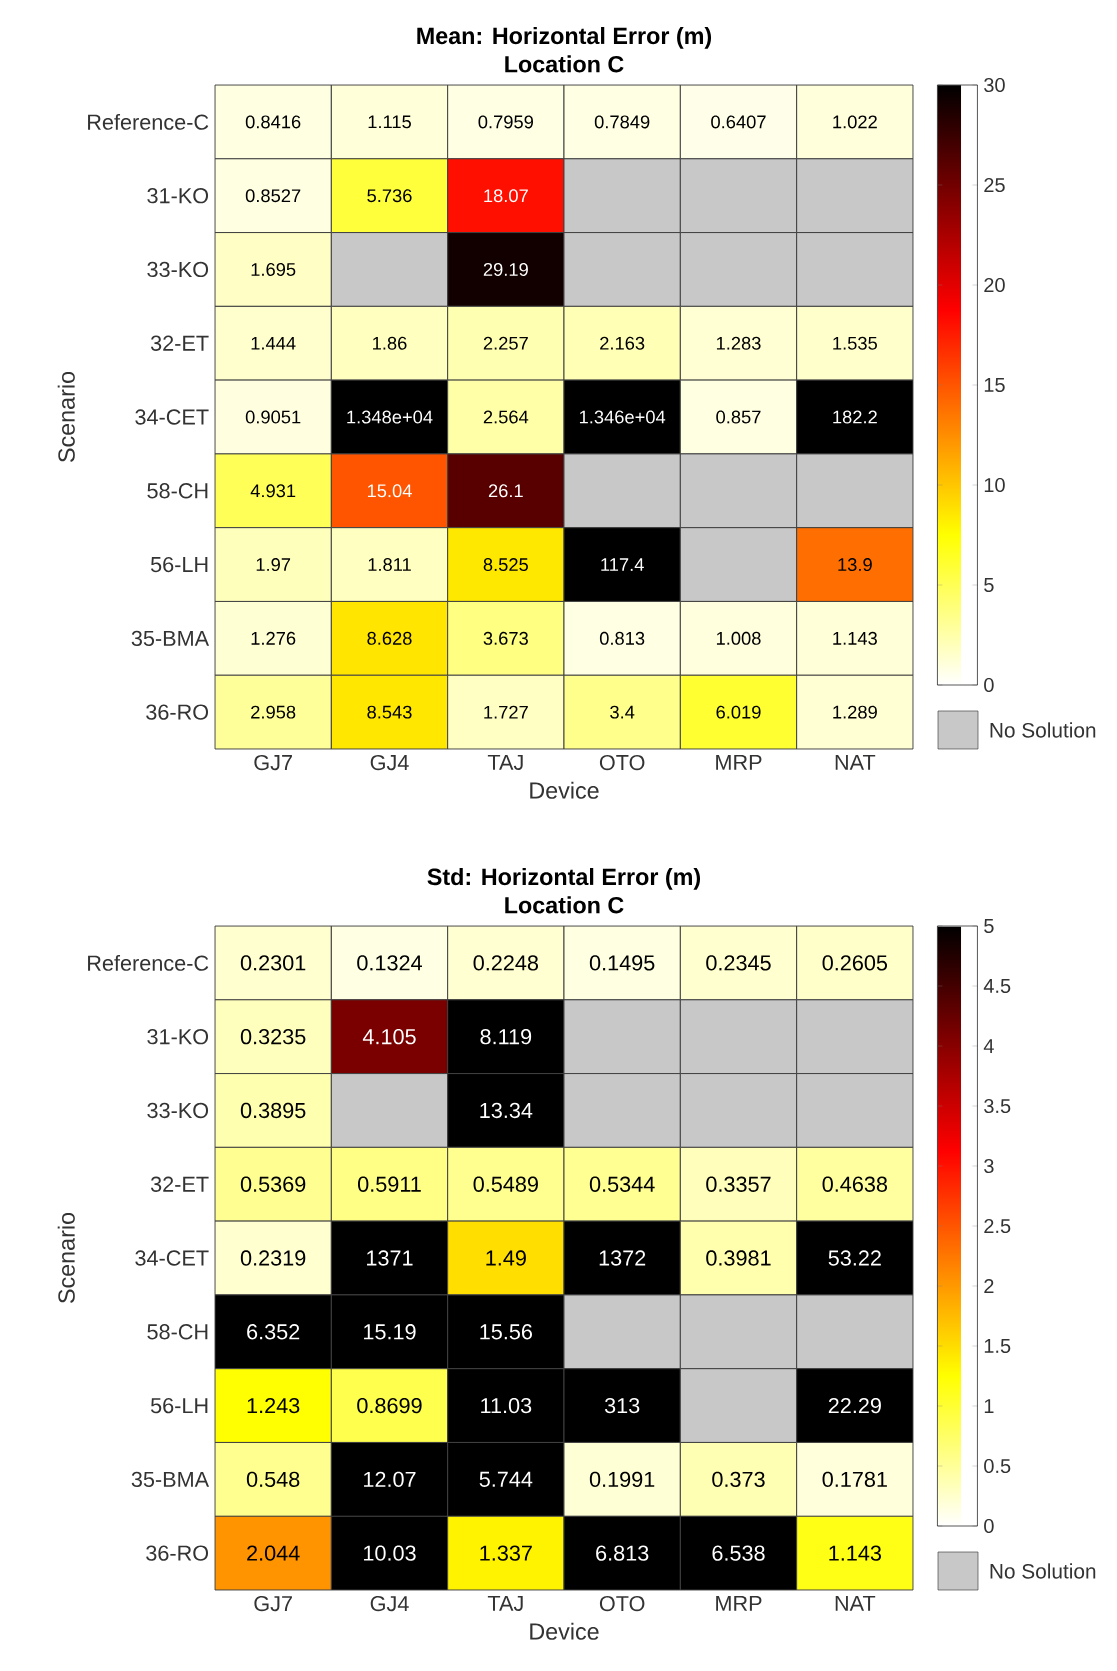 This screenshot has width=1117, height=1671. I want to click on data-label: 1.811, so click(389, 565).